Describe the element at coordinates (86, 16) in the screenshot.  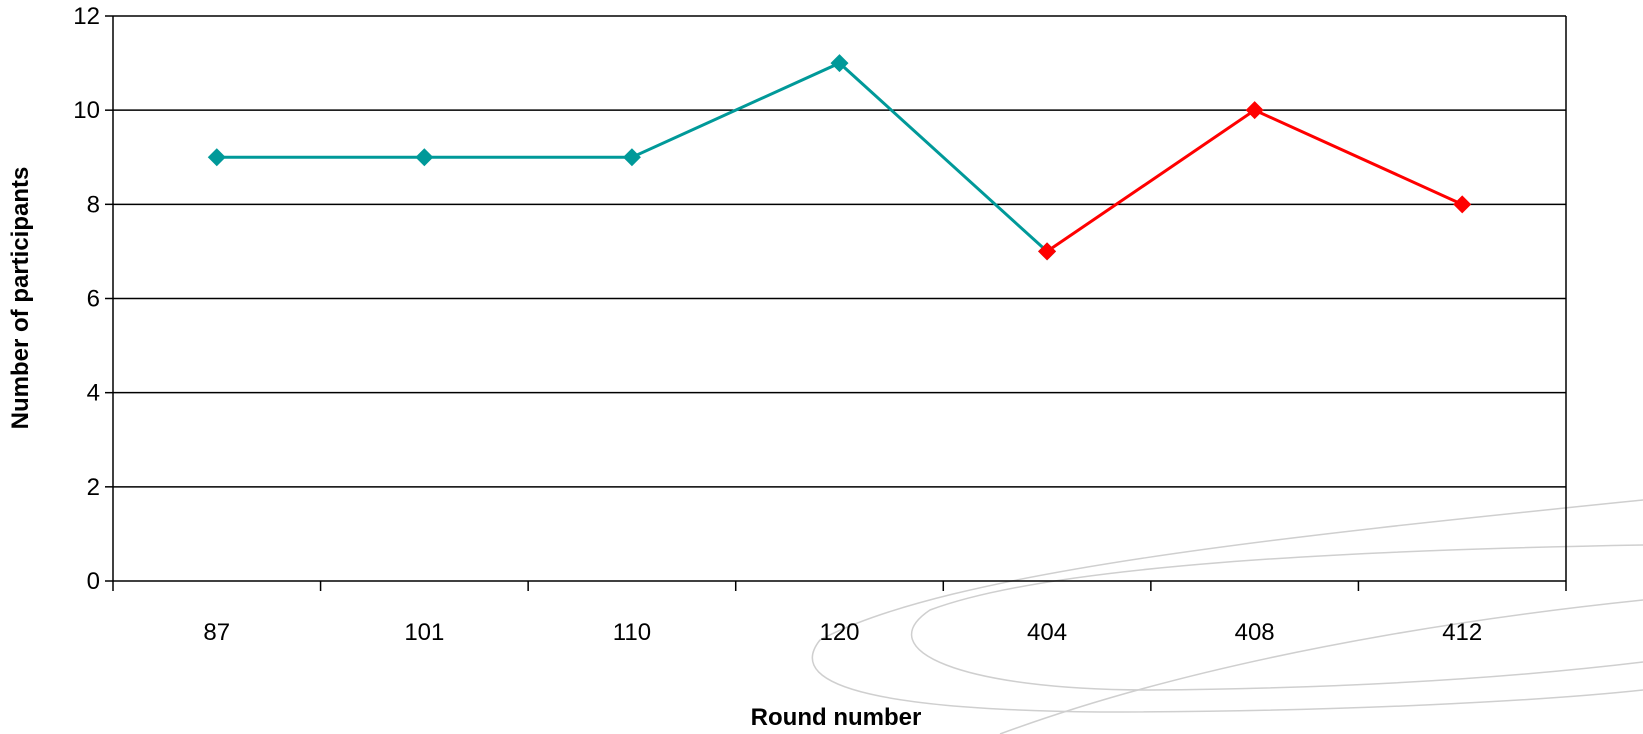
I see `y-tick-label: 12` at that location.